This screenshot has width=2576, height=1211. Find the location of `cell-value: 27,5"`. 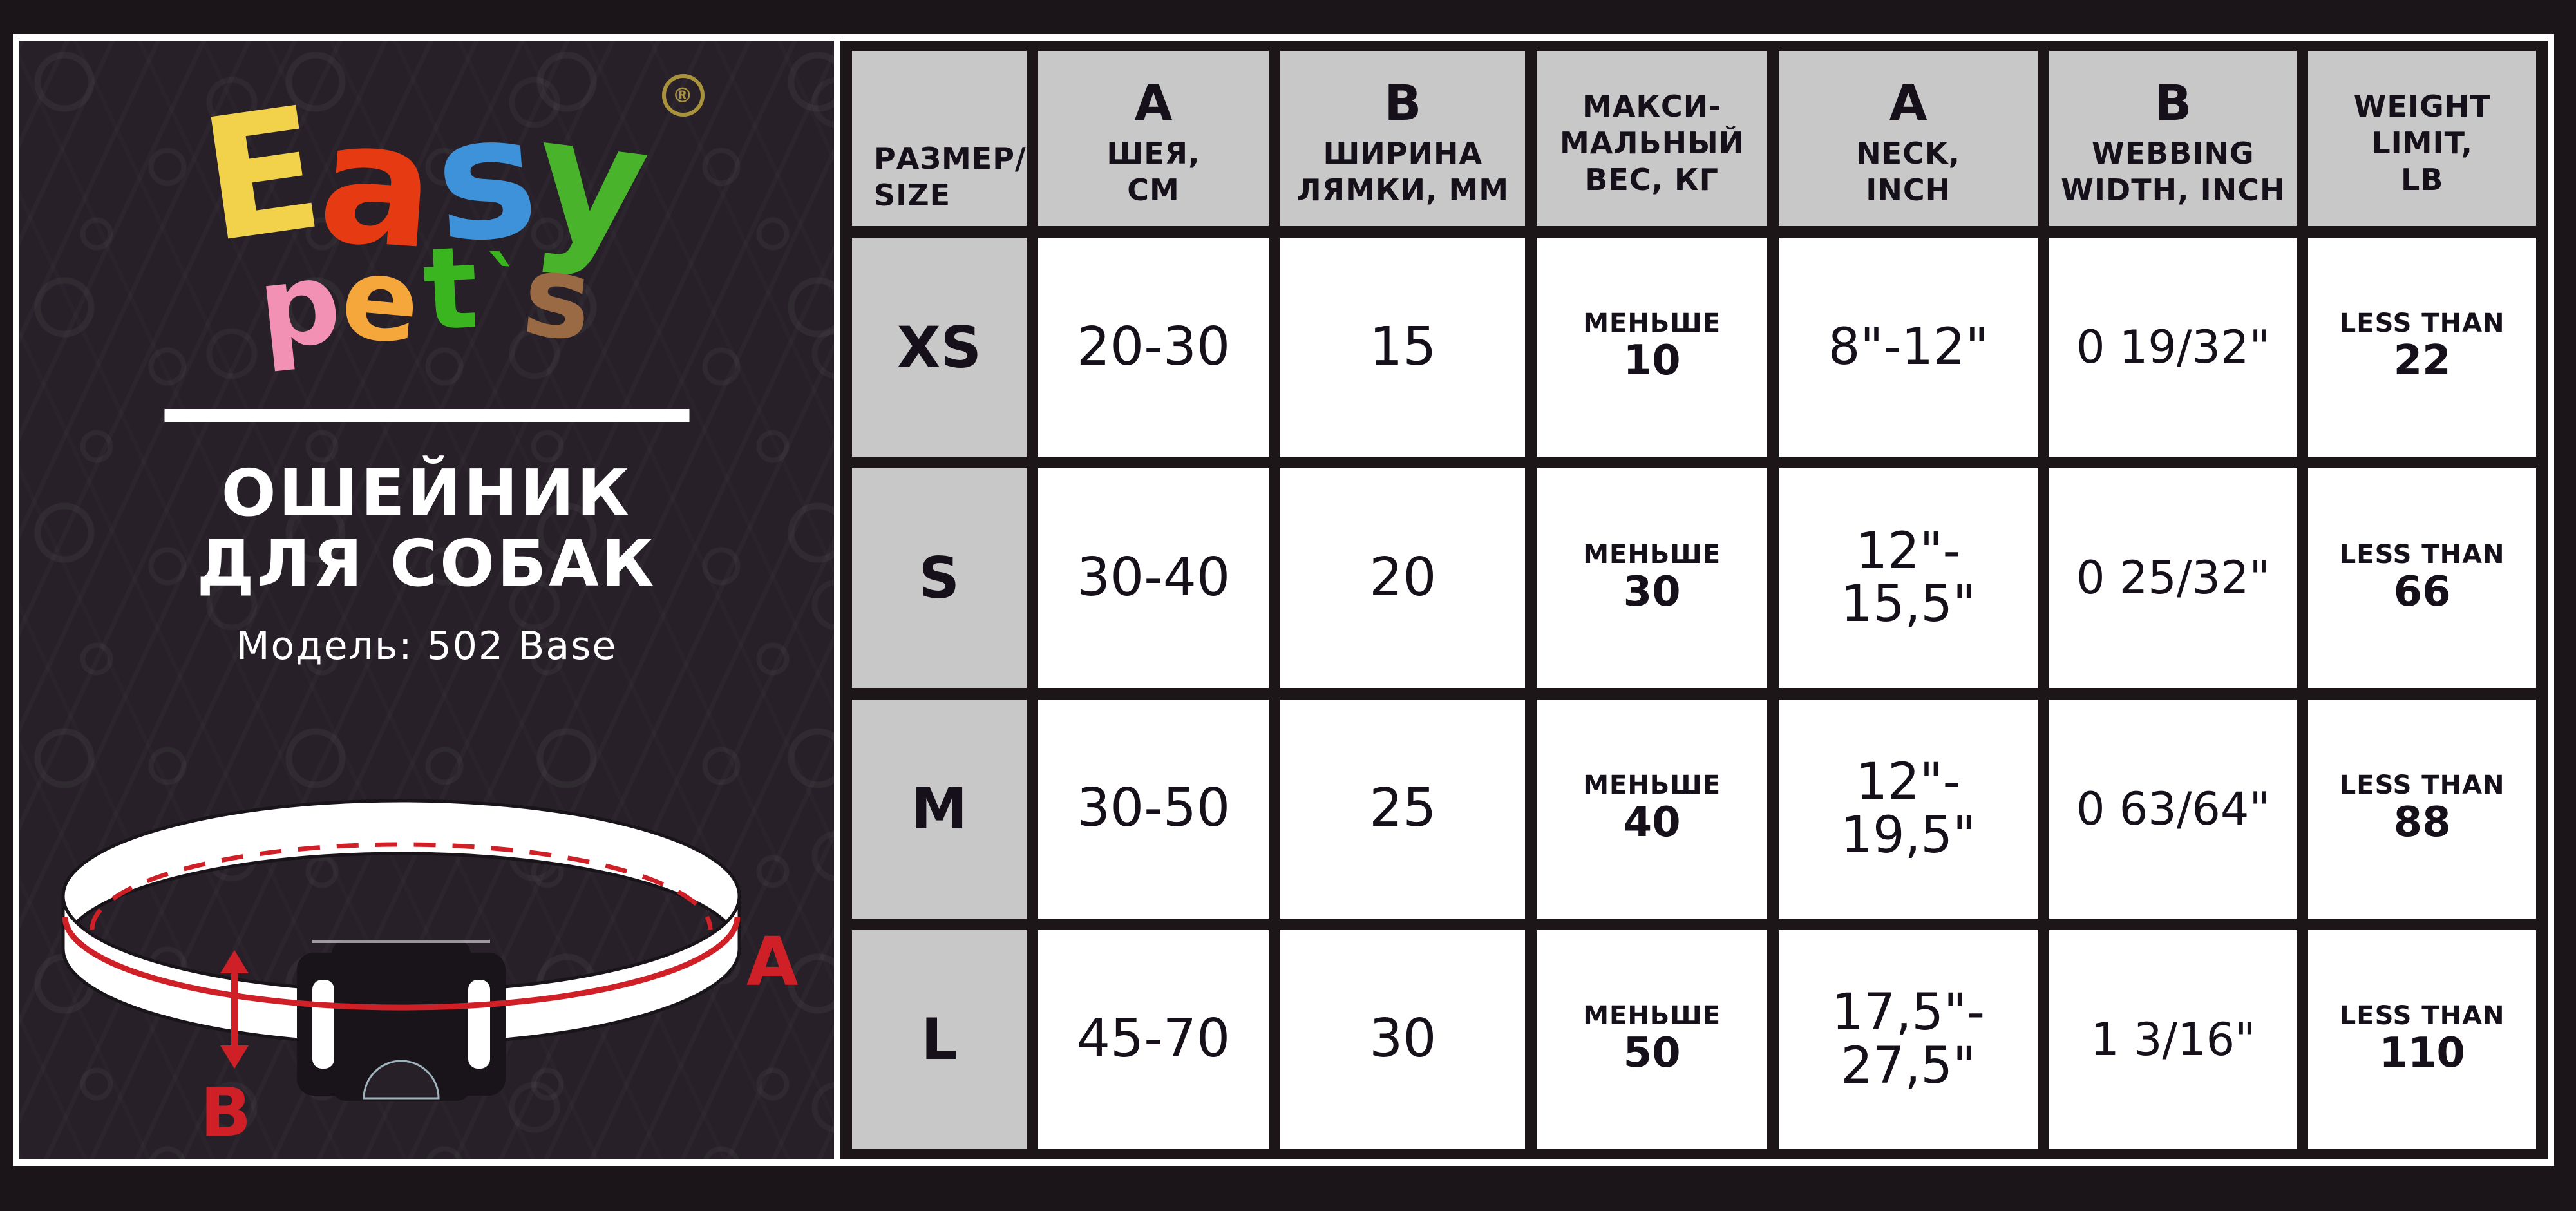

cell-value: 27,5" is located at coordinates (1909, 1065).